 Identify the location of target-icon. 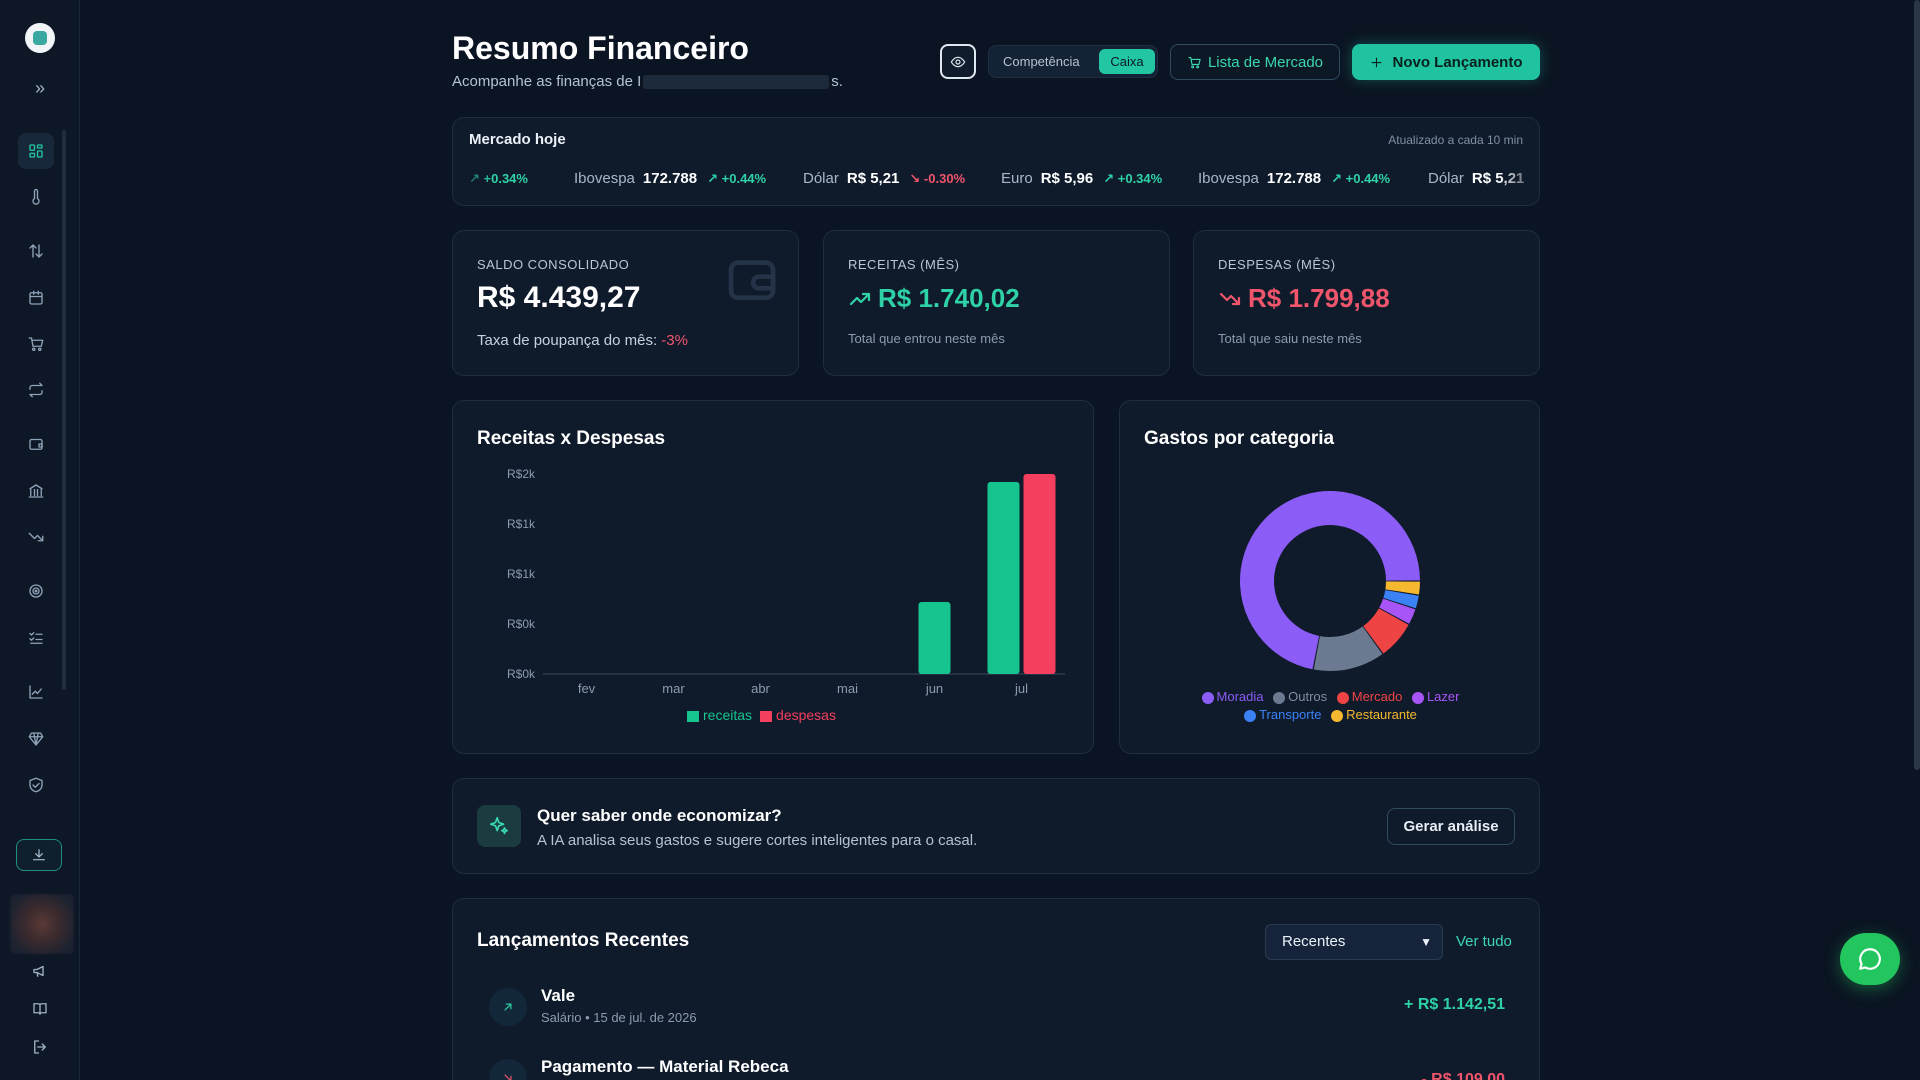
(36, 591).